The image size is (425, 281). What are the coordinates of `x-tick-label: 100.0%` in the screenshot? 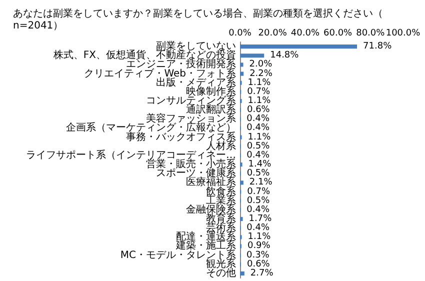 It's located at (403, 33).